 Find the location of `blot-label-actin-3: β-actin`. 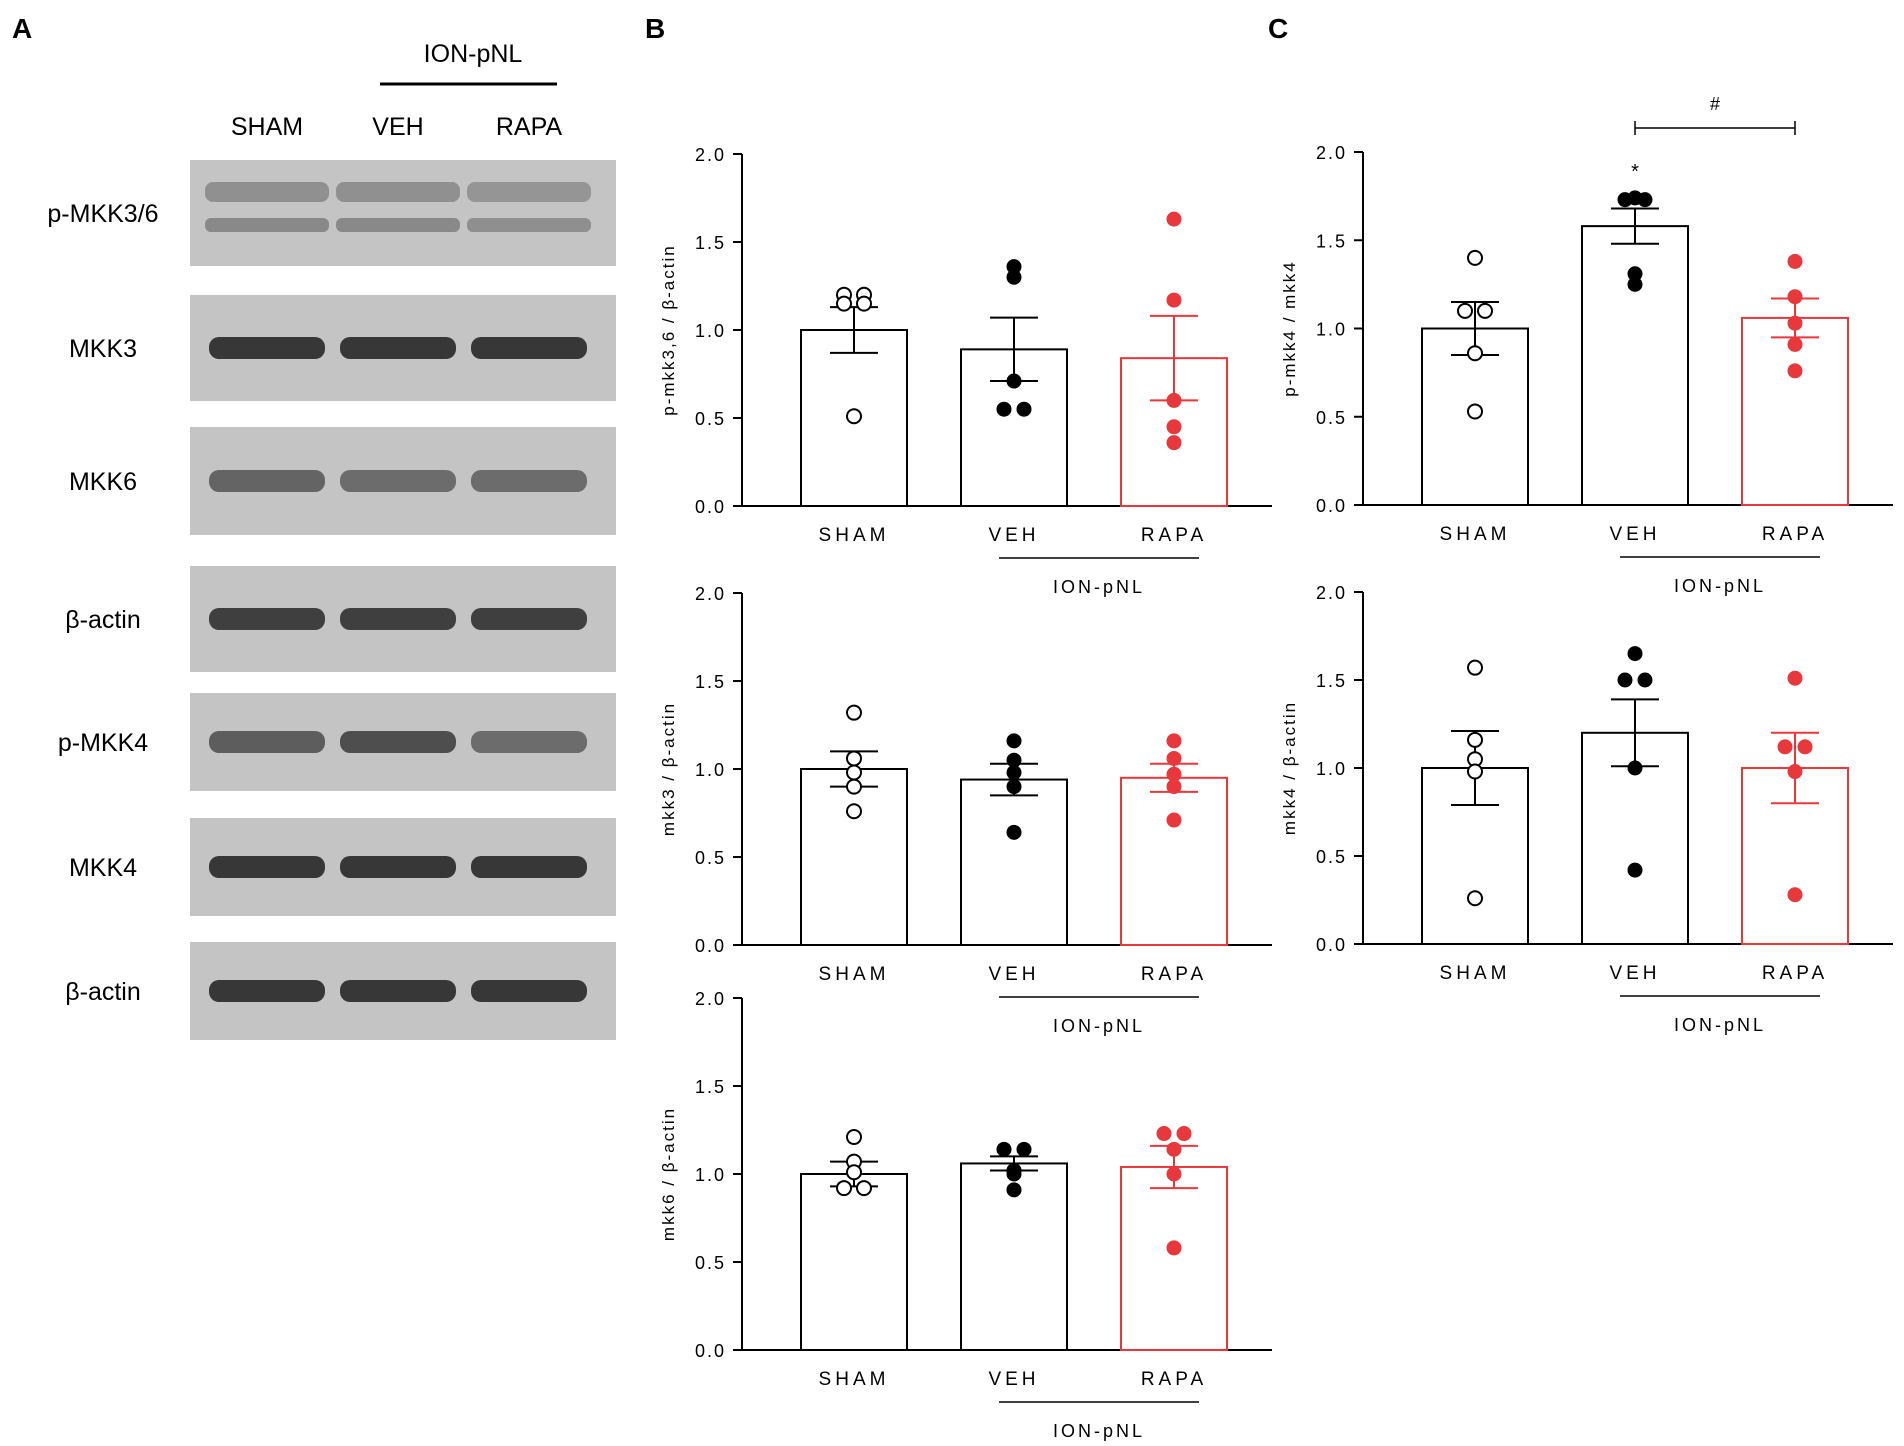

blot-label-actin-3: β-actin is located at coordinates (103, 620).